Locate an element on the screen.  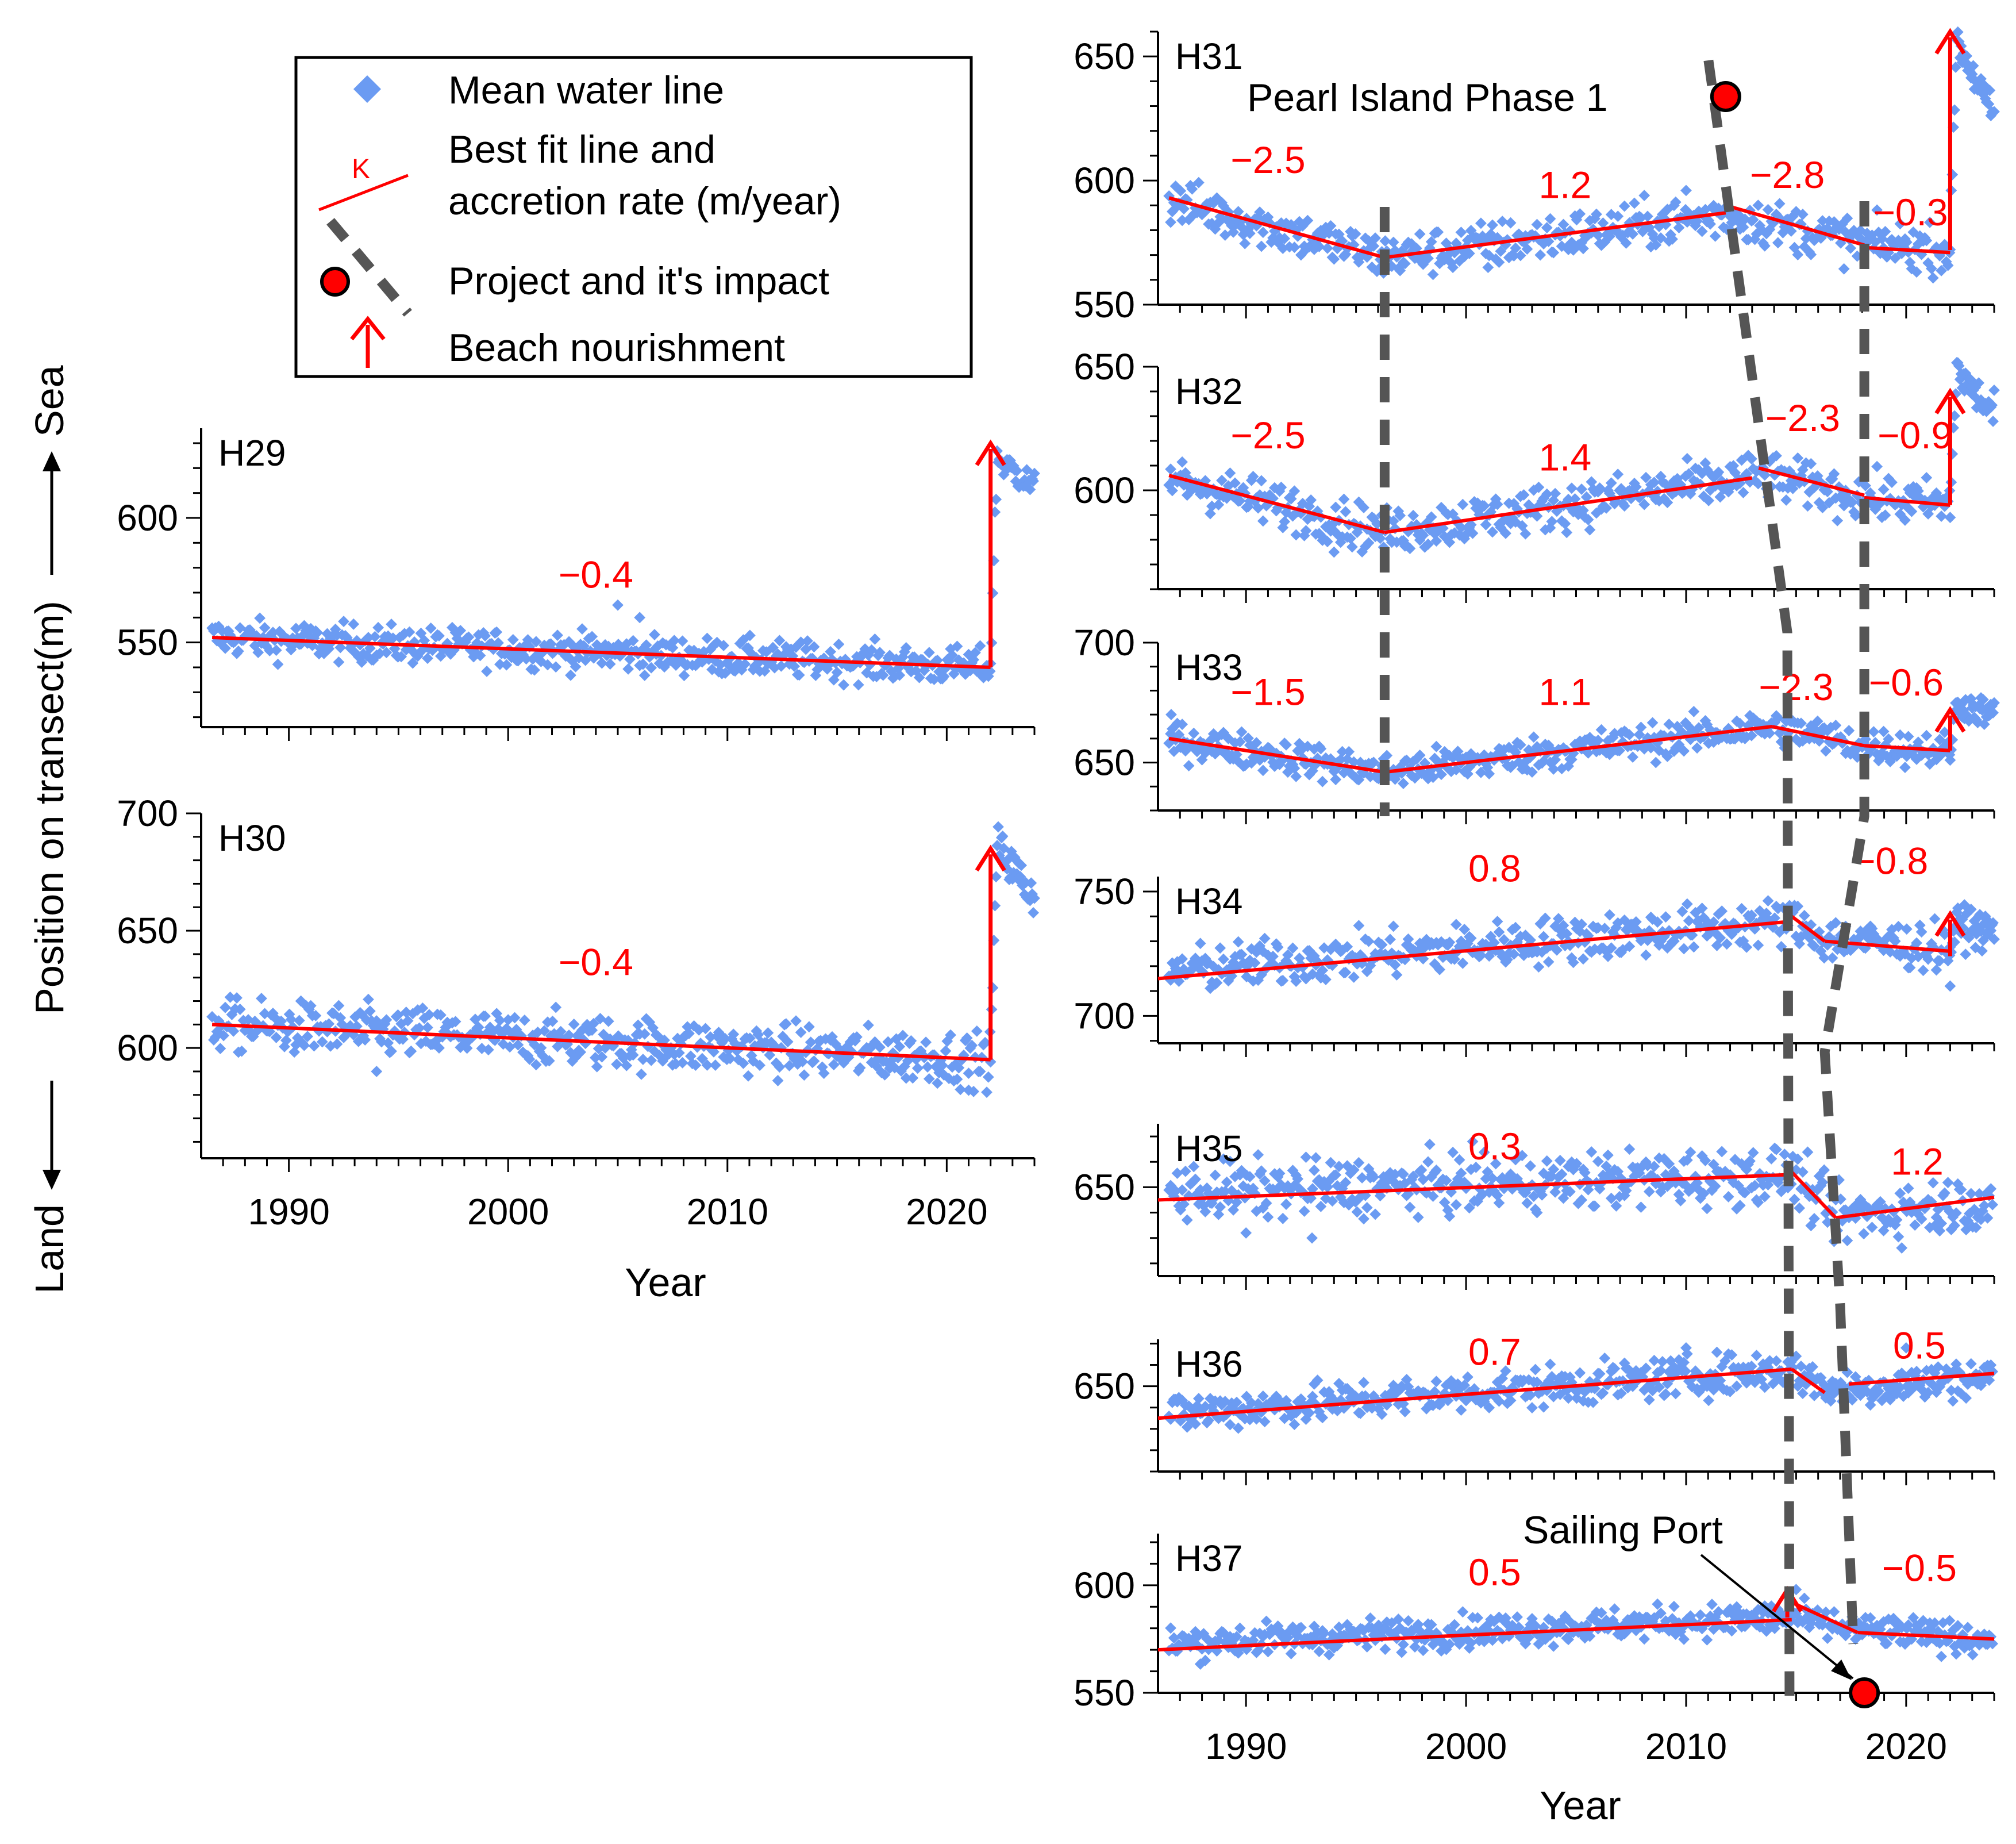
y-tick-label: 750 is located at coordinates (1105, 891).